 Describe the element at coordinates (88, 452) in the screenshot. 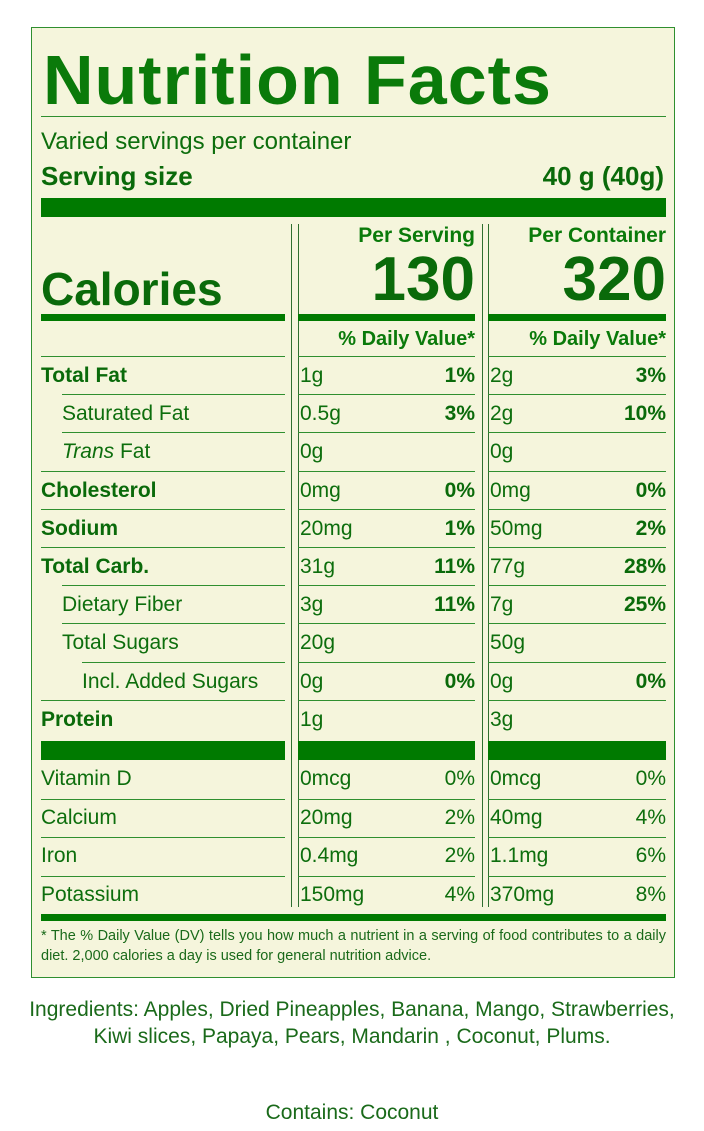

I see `nutrient-name-italic: Trans` at that location.